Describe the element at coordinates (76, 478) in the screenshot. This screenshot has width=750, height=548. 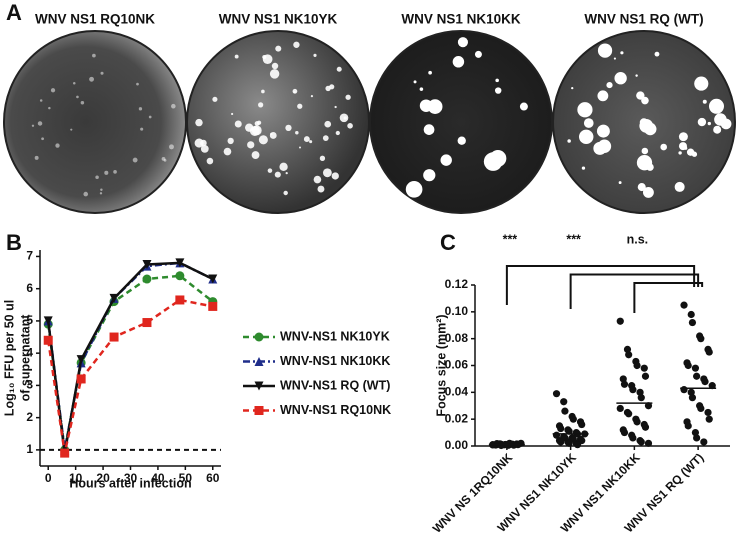
I see `x-tick-label: 10` at that location.